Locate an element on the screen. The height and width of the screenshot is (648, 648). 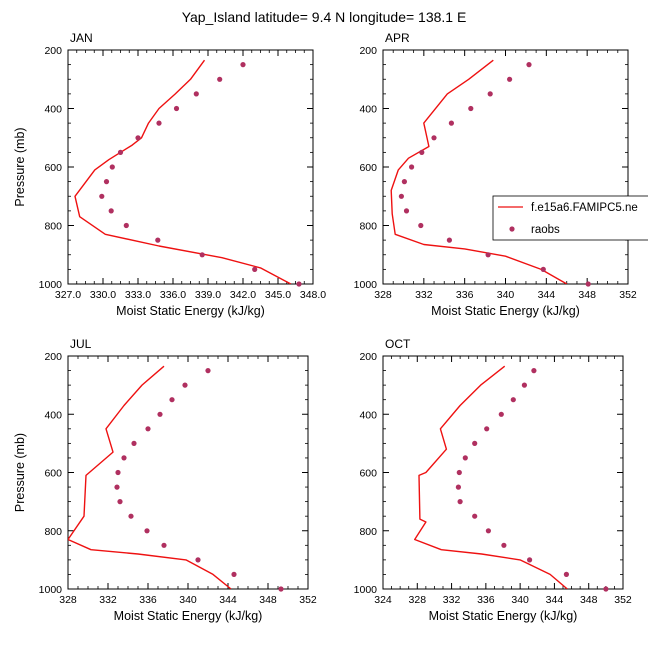
x-tick-label: 345.0 is located at coordinates (278, 295).